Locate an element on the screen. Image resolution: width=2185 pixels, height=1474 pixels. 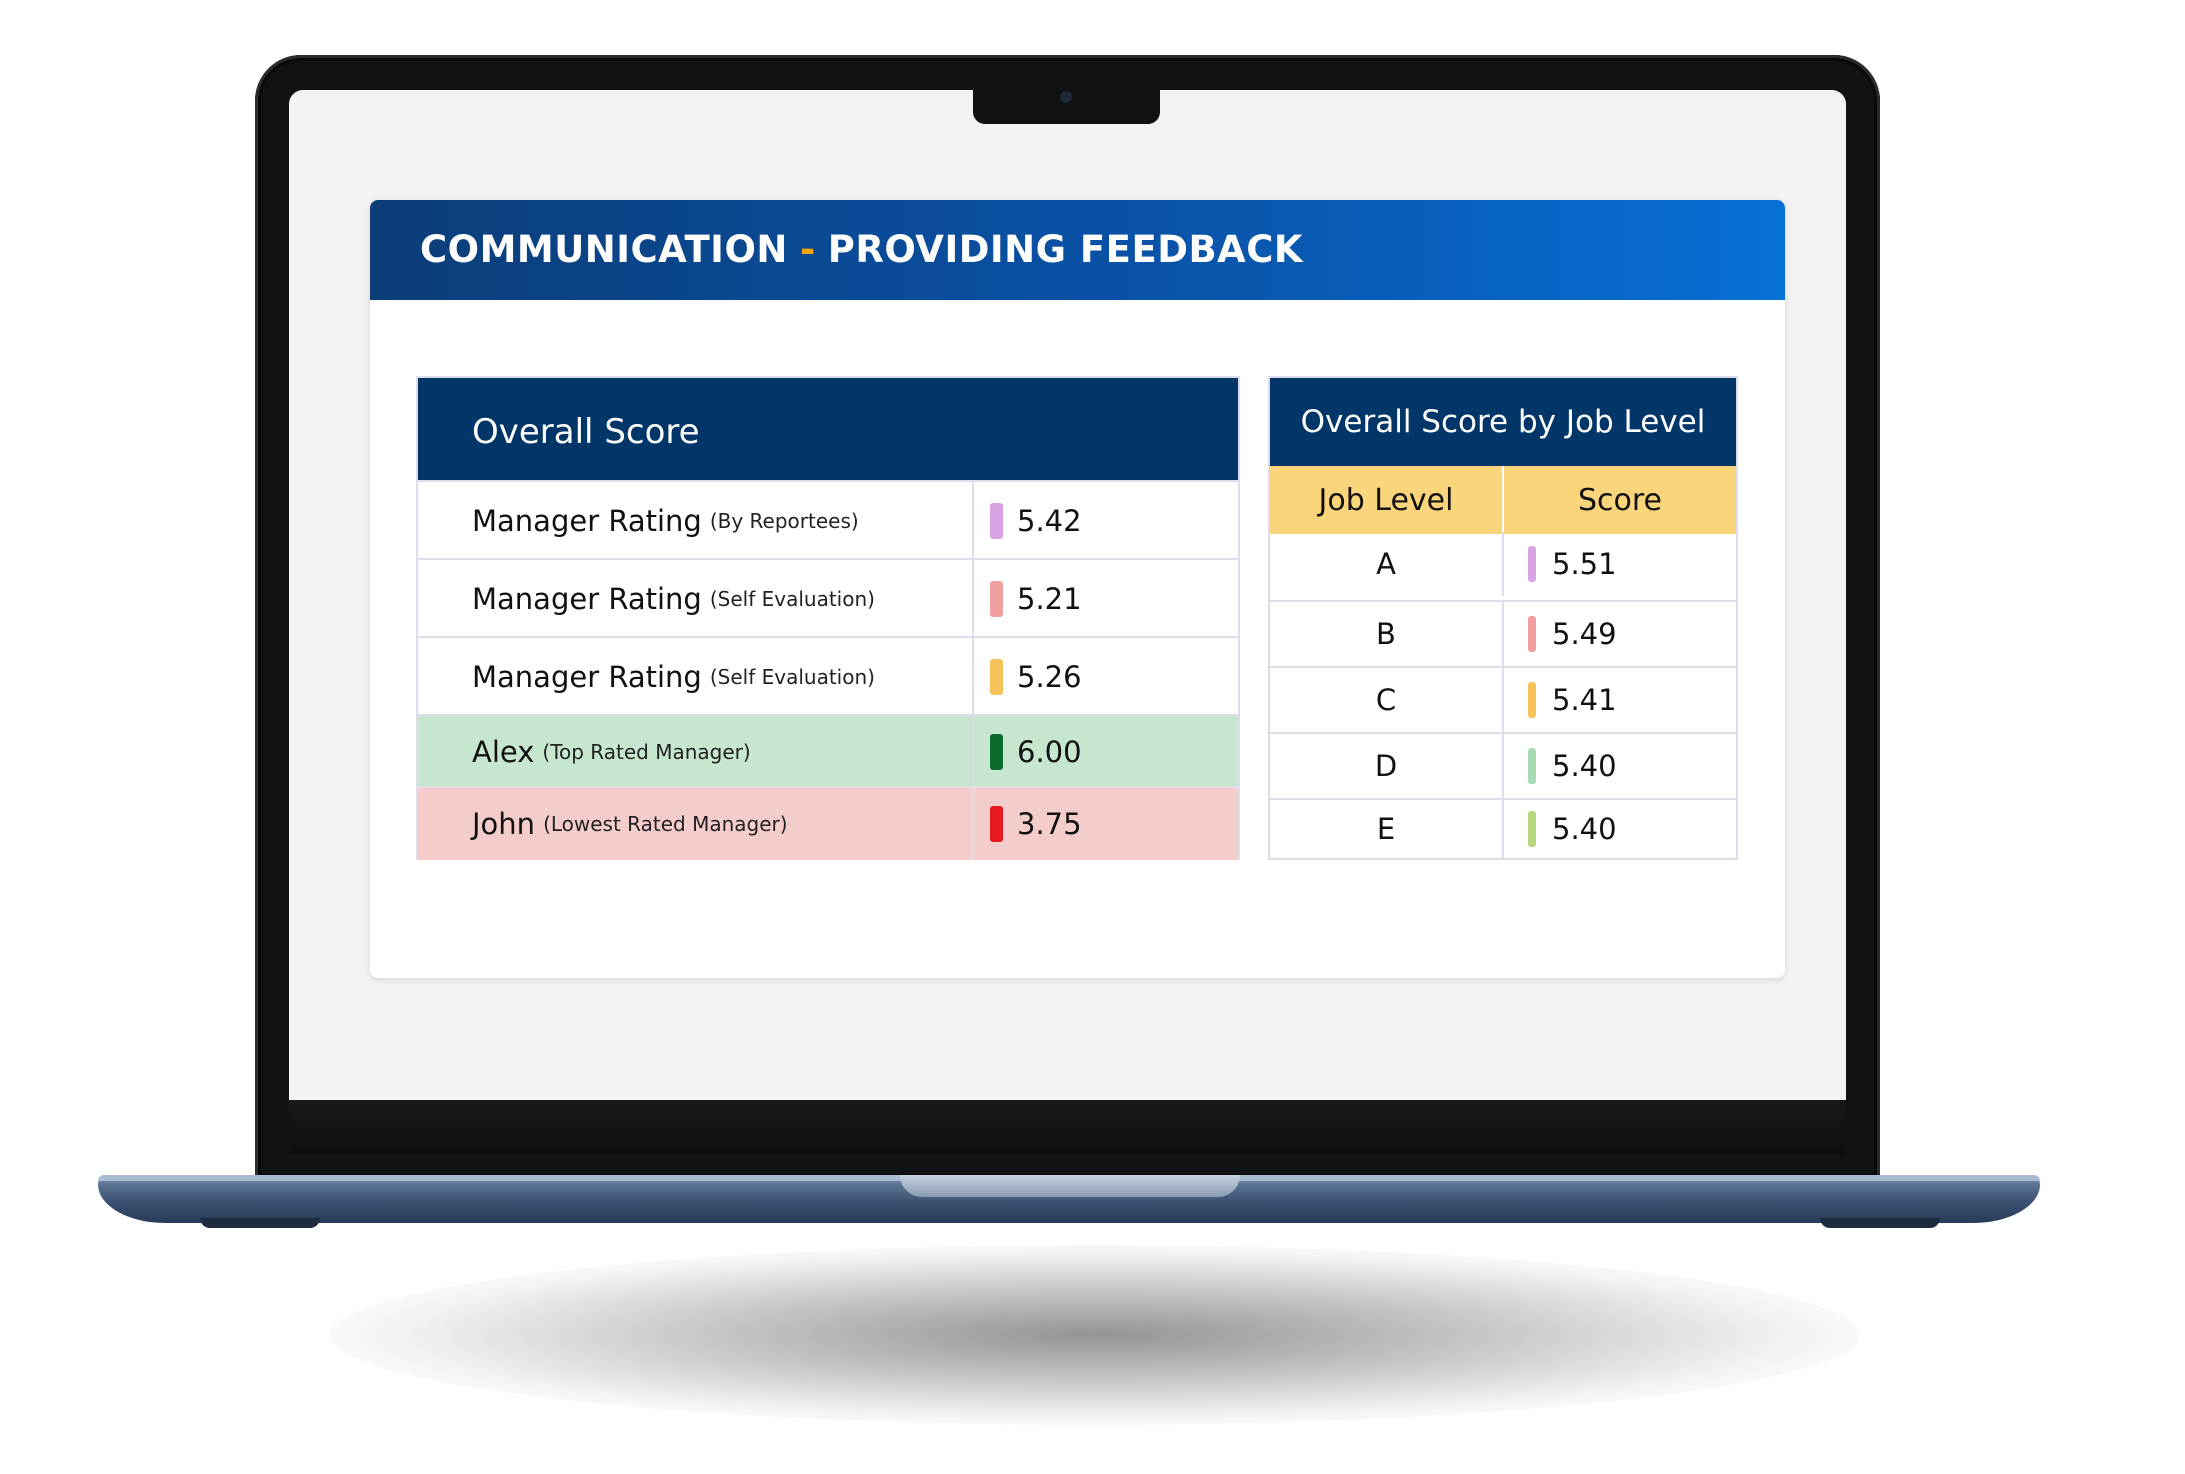
overall-score-row: Manager Rating (Self Evaluation) 5.26 is located at coordinates (828, 676).